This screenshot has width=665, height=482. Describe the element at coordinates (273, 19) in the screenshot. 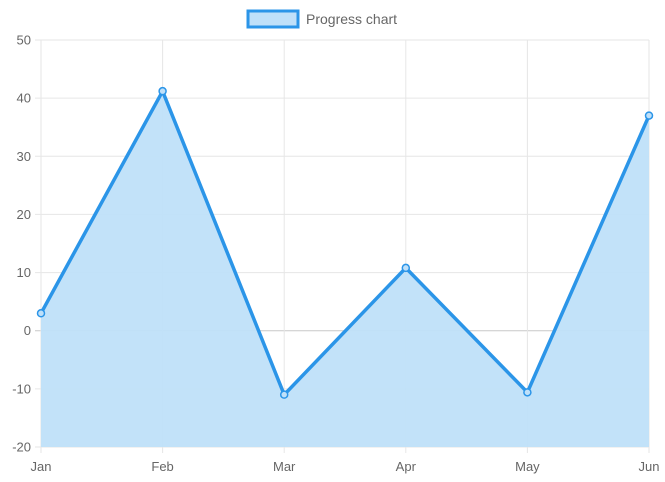

I see `legend-swatch` at that location.